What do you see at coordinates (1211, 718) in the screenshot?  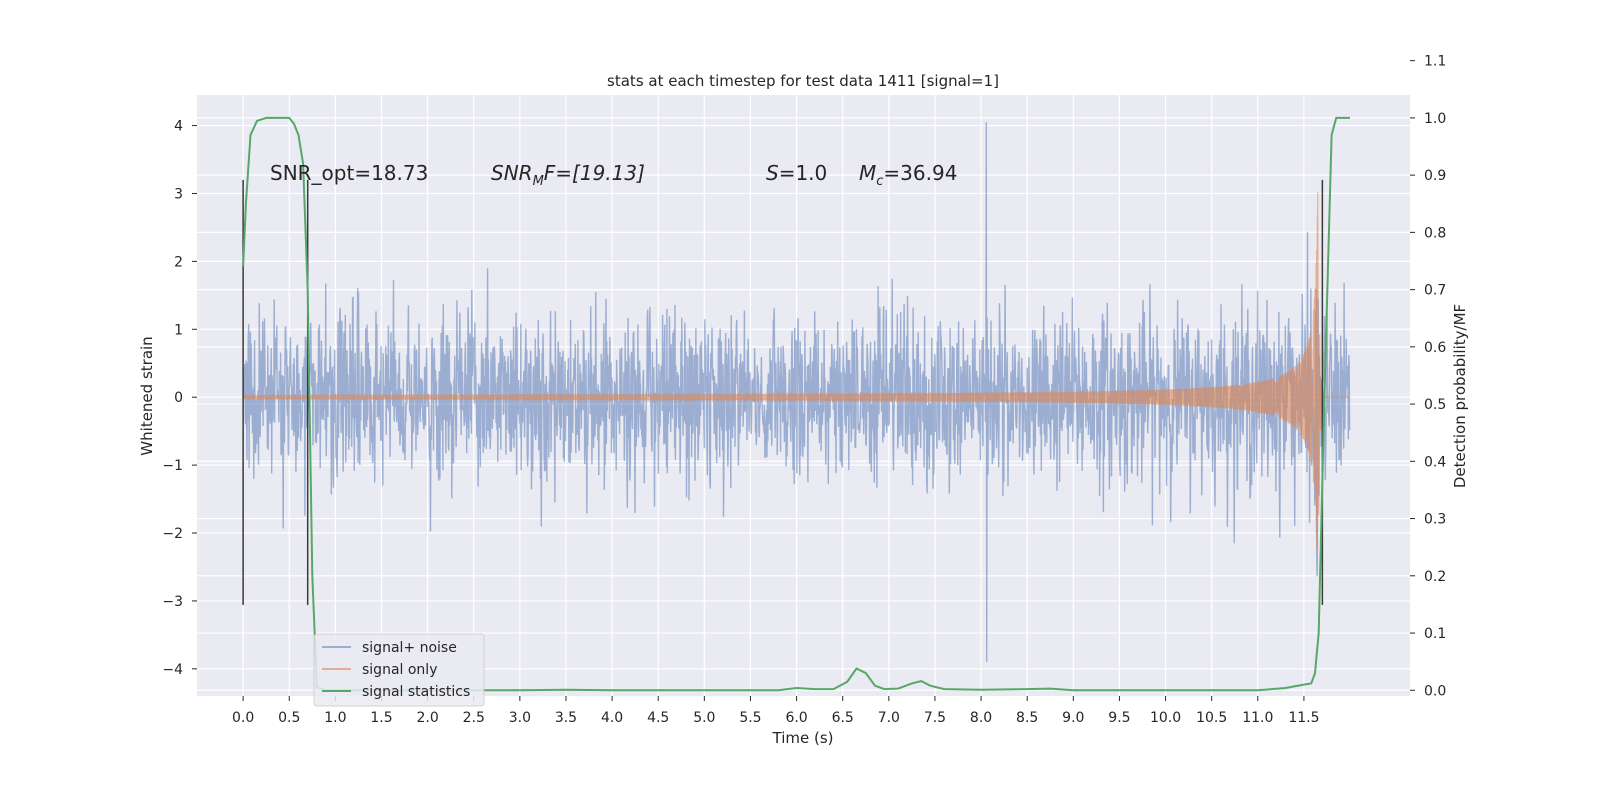 I see `x-tick-label: 10.5` at bounding box center [1211, 718].